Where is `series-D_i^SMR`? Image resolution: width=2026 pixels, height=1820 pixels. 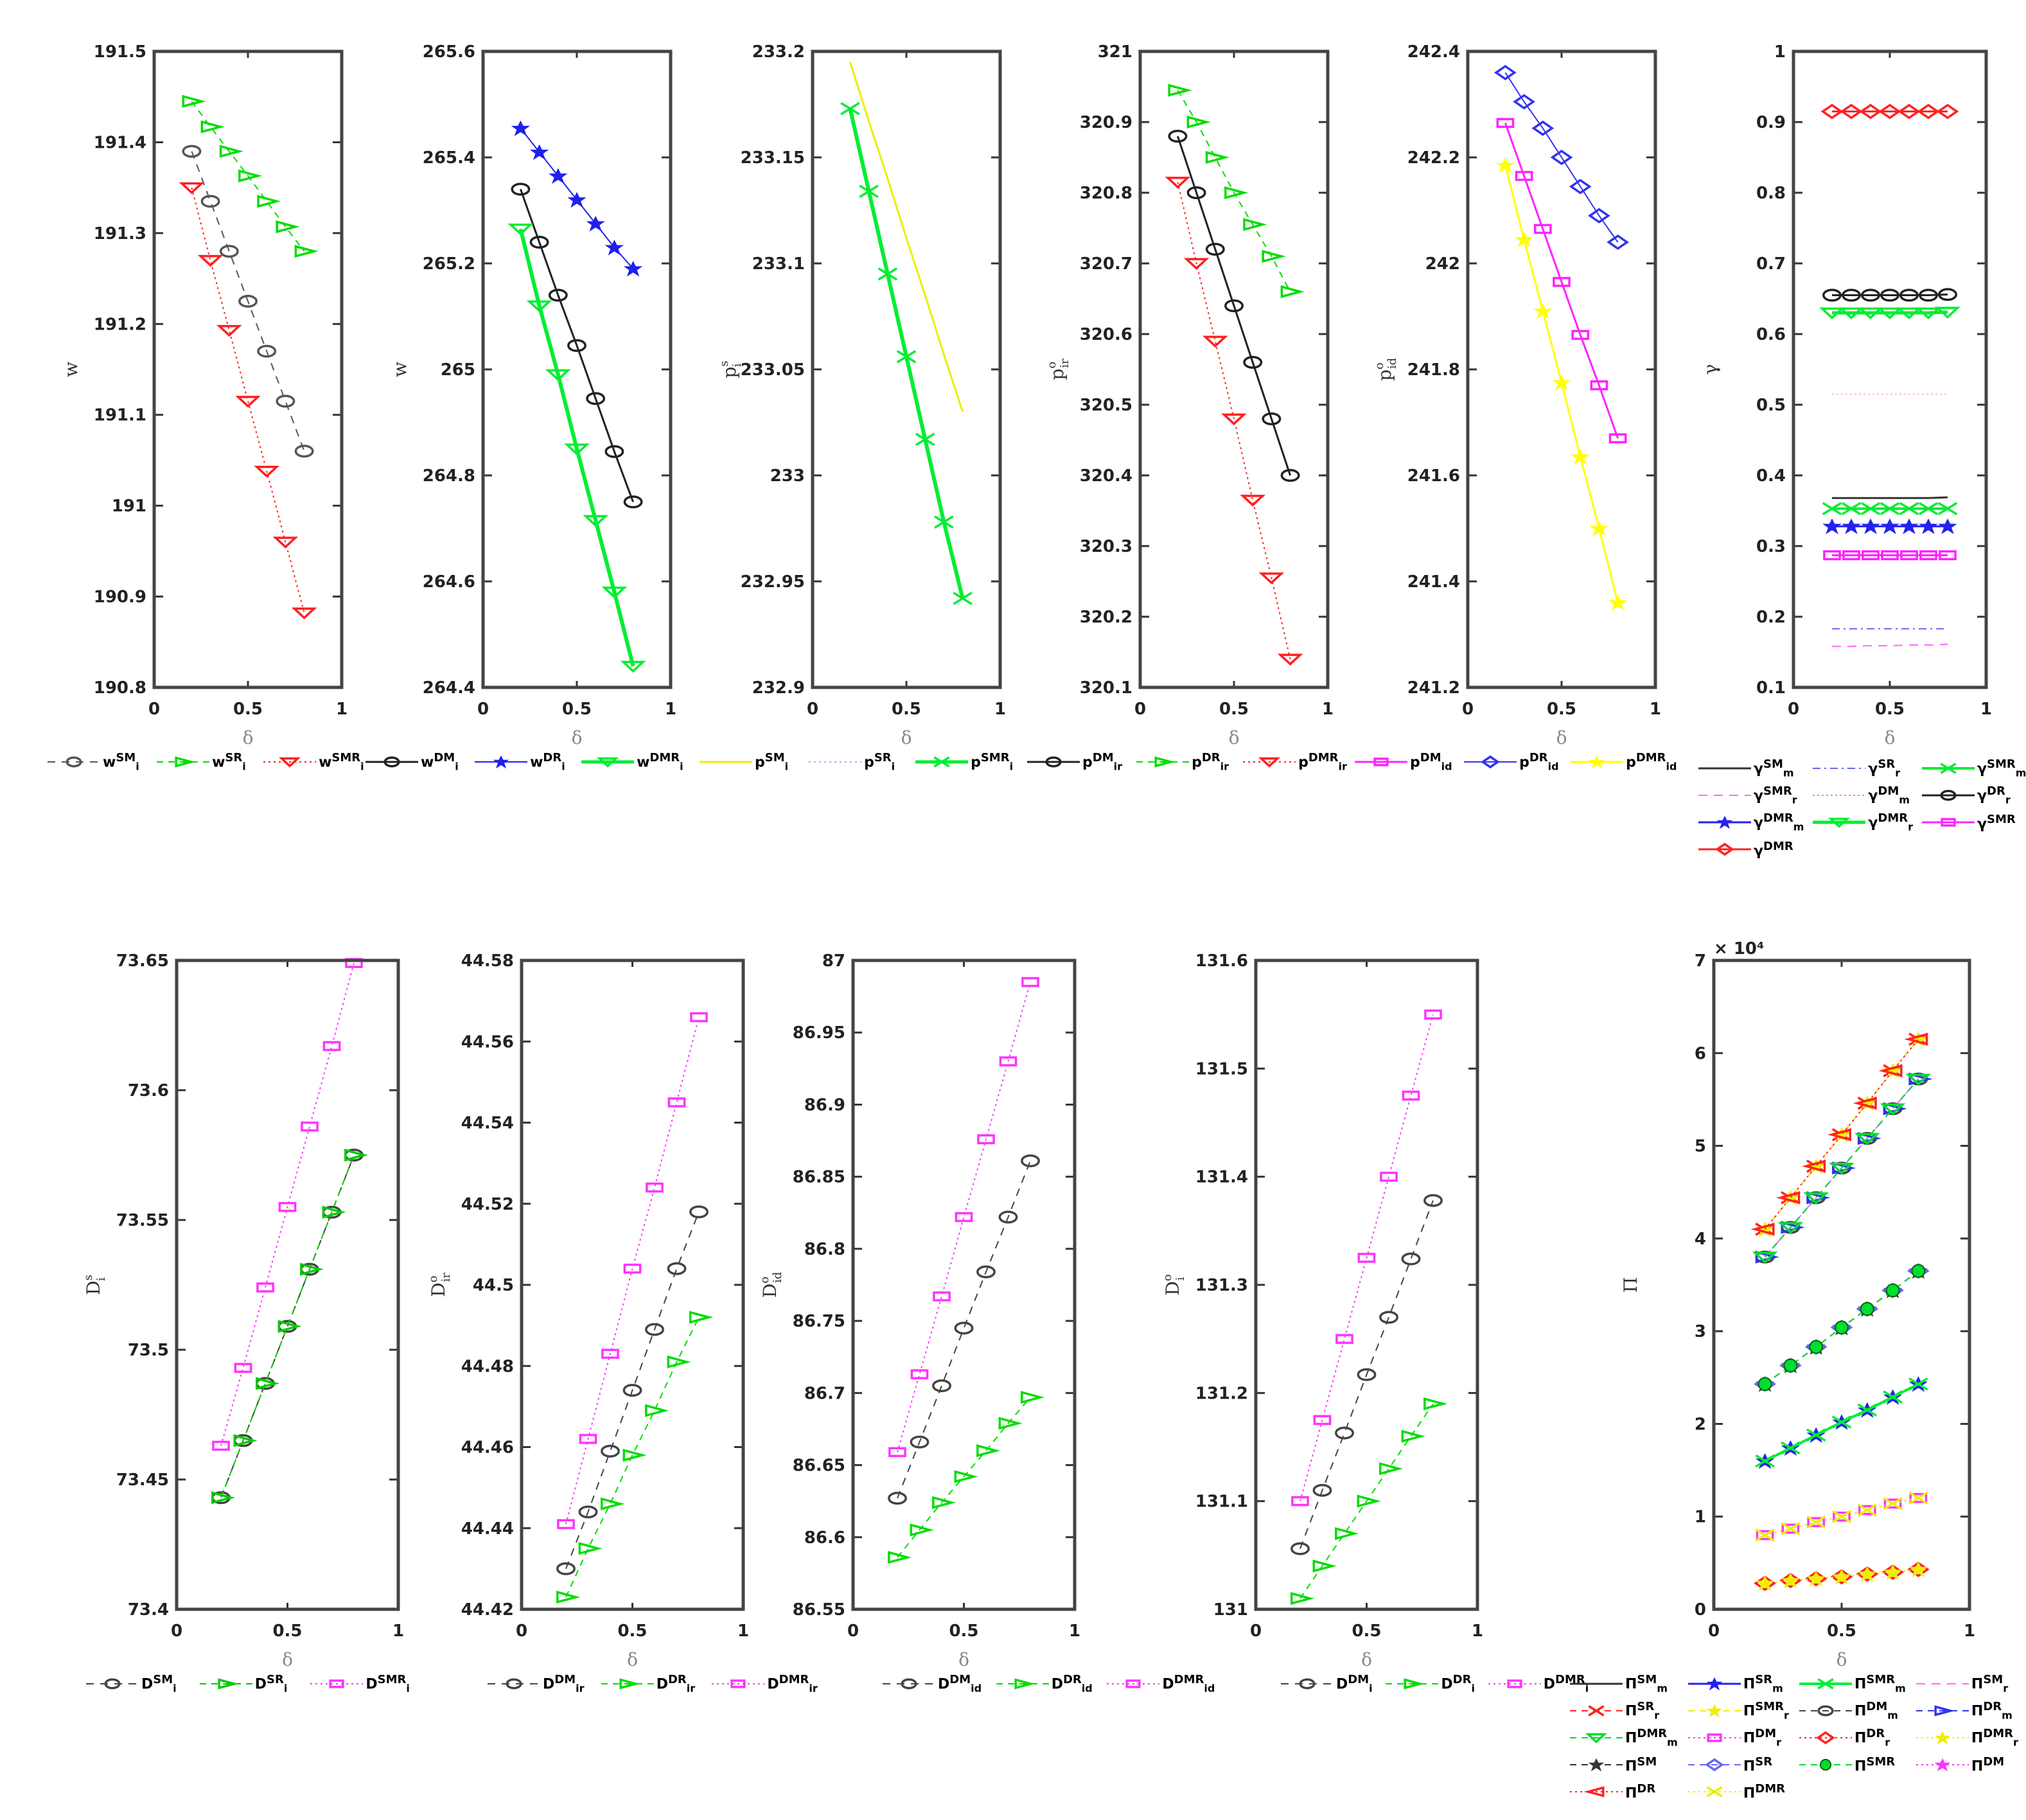
series-D_i^SMR is located at coordinates (287, 1204).